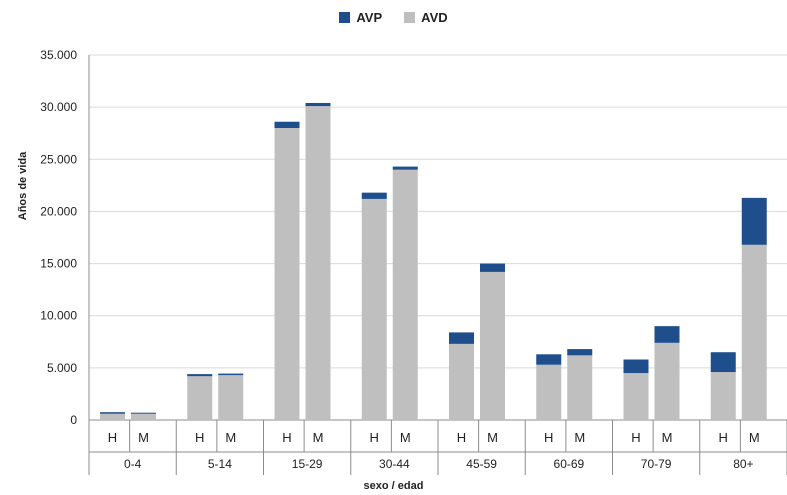 Image resolution: width=787 pixels, height=495 pixels. I want to click on y-tick-label: 10.000, so click(58, 316).